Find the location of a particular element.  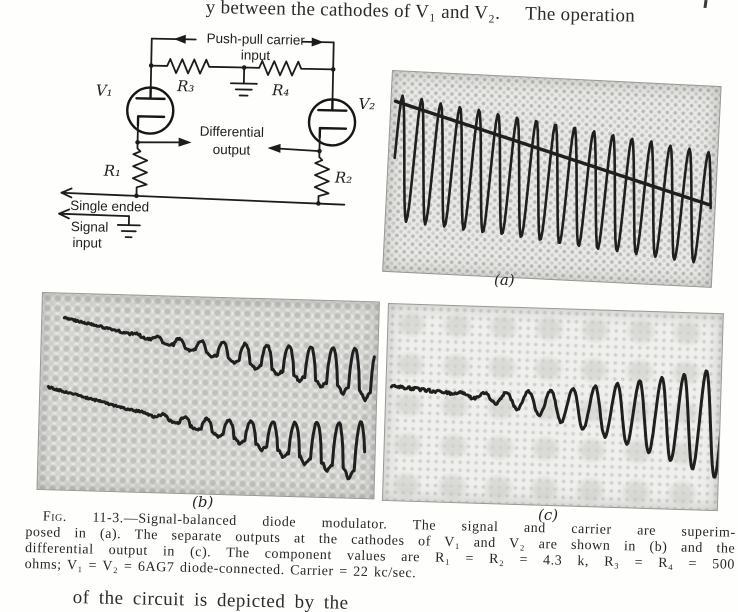

ground-symbol-center is located at coordinates (243, 81).